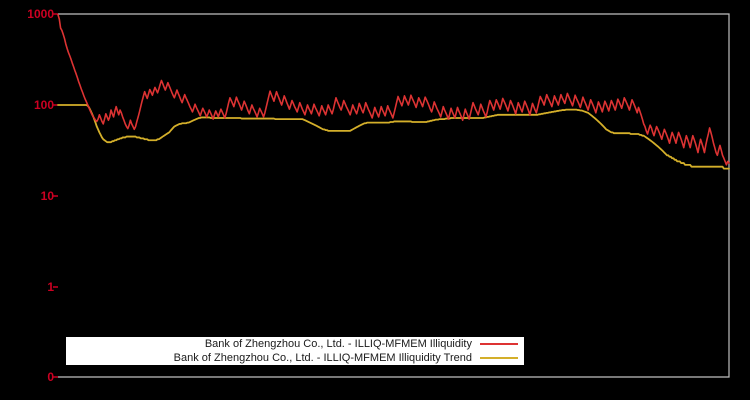  Describe the element at coordinates (55, 195) in the screenshot. I see `y-axis-tick-marks` at that location.